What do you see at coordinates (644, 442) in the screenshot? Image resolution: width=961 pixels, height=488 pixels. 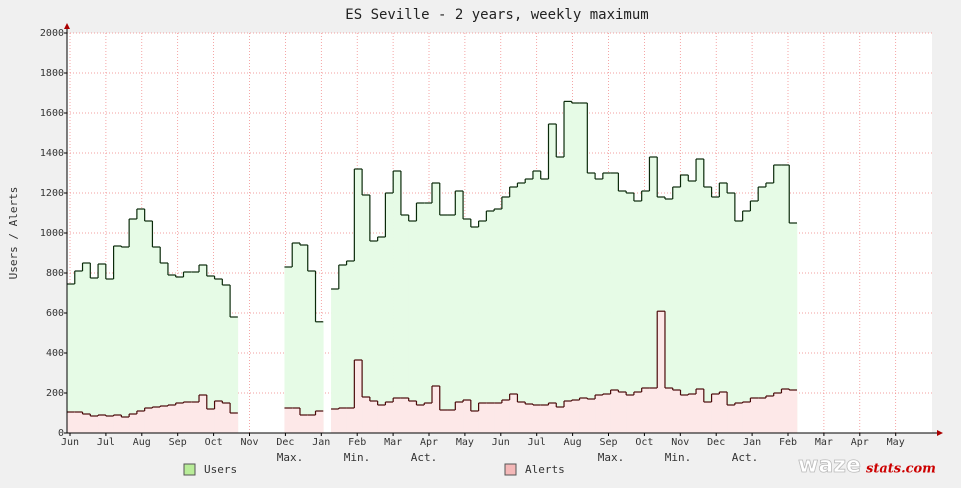 I see `x-tick-label: Oct` at bounding box center [644, 442].